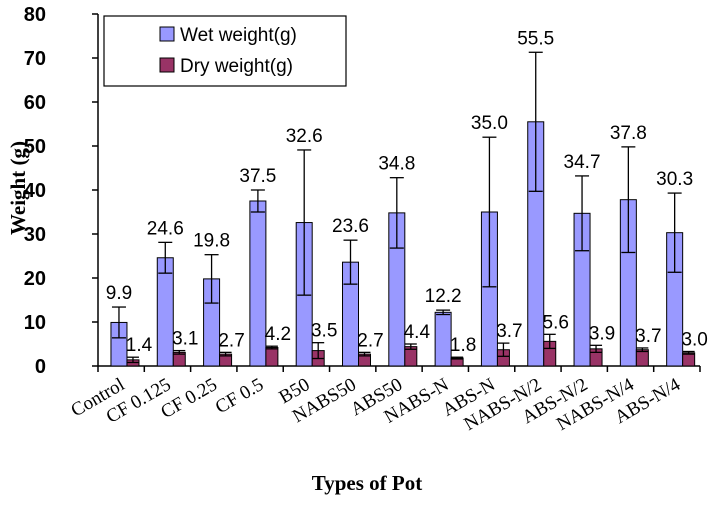 The image size is (717, 505). I want to click on legend-box, so click(225, 51).